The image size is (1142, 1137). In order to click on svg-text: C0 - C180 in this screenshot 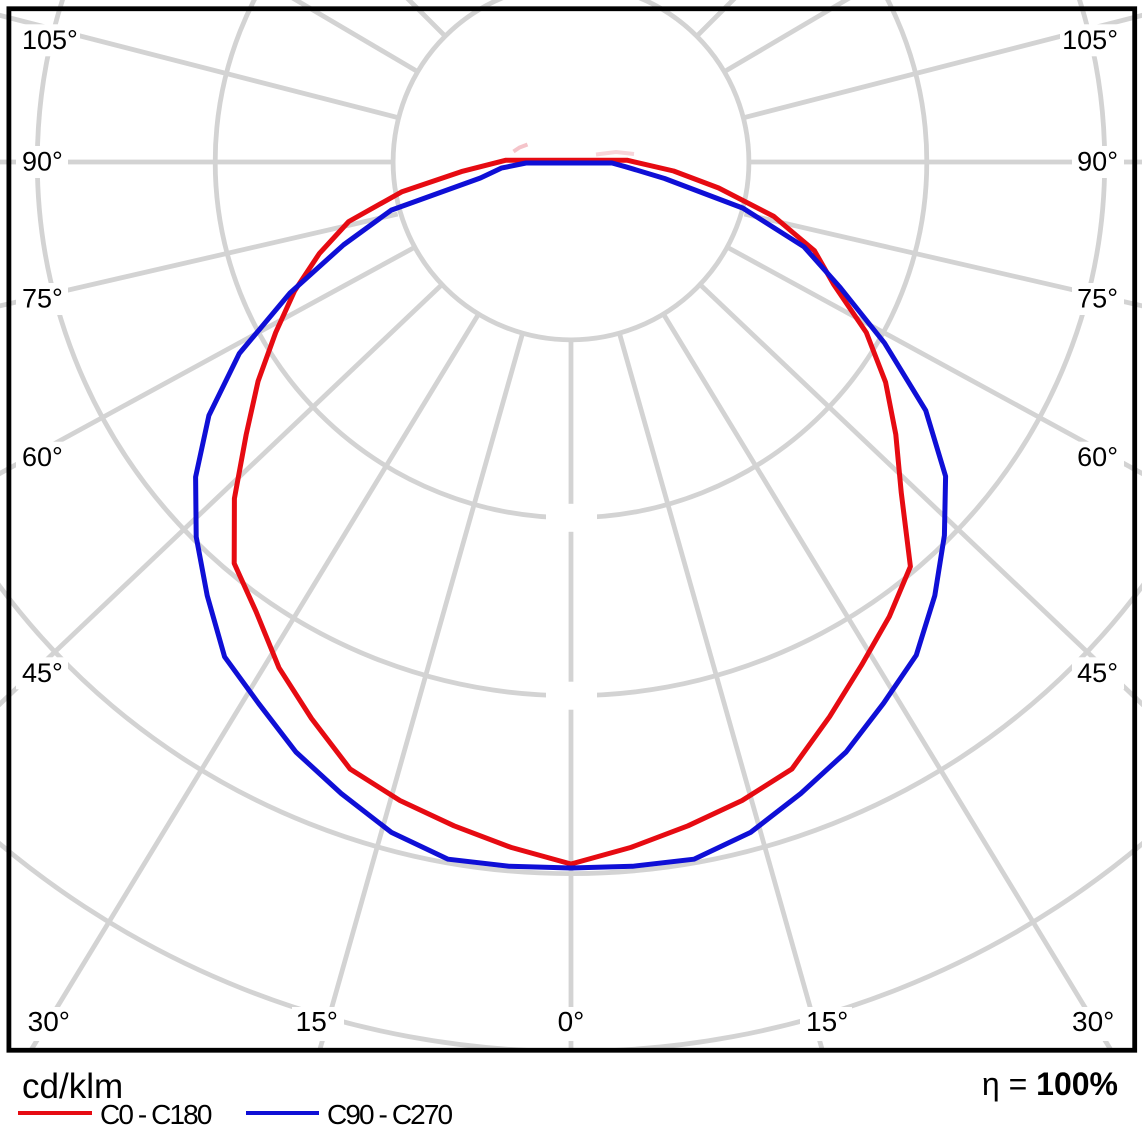, I will do `click(156, 1114)`.